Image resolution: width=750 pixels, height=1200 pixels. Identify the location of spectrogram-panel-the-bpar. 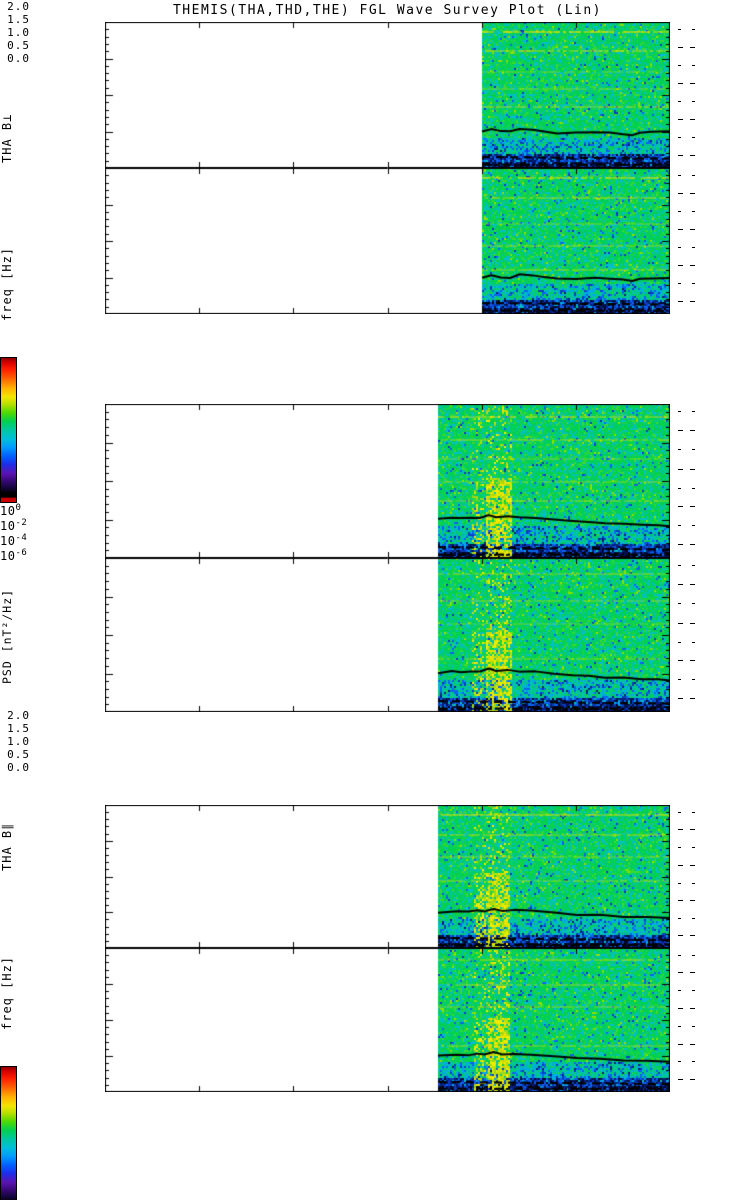
(387, 1020).